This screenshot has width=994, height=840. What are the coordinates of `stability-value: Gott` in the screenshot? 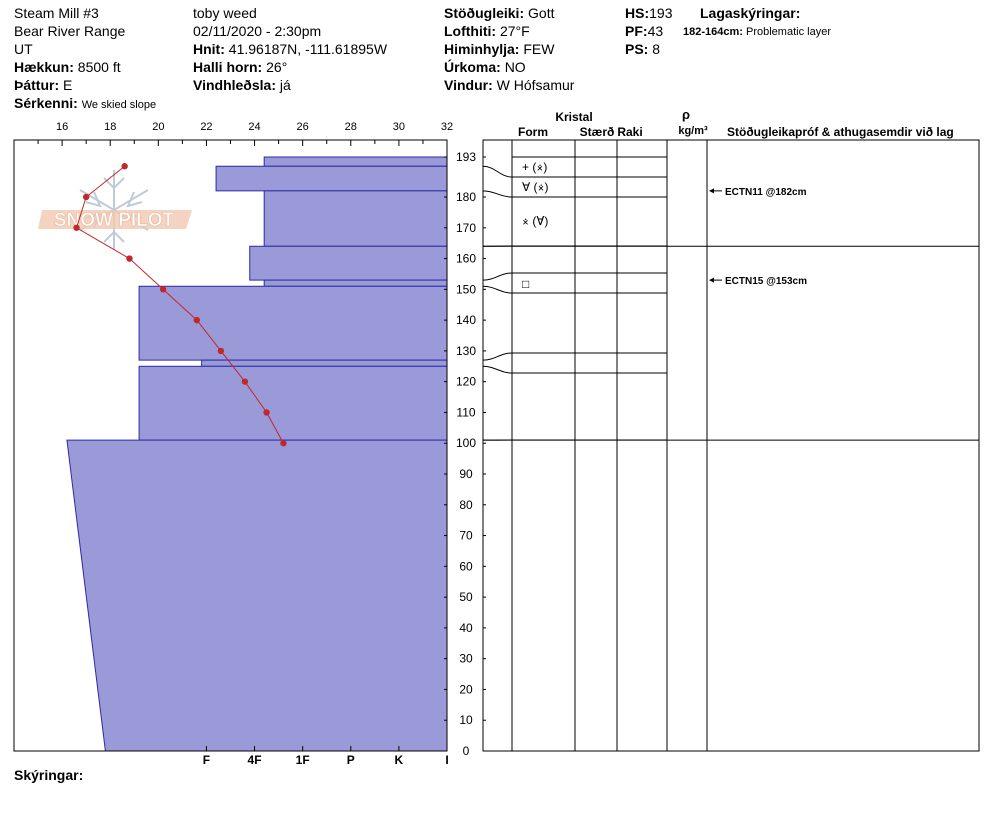 It's located at (541, 13).